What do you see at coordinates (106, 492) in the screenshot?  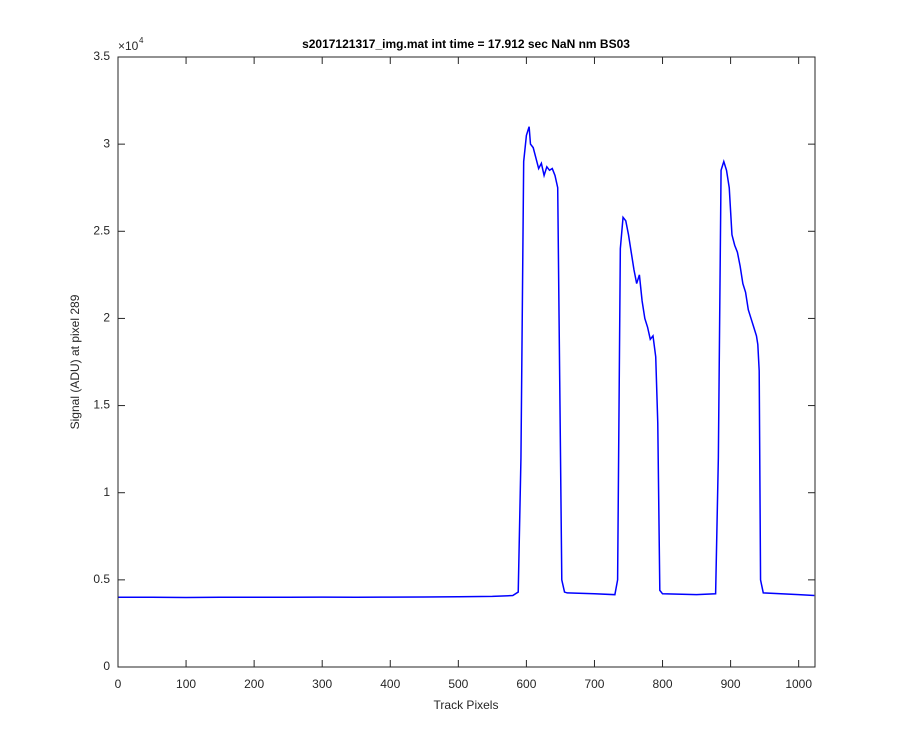 I see `y-tick-label: 1` at bounding box center [106, 492].